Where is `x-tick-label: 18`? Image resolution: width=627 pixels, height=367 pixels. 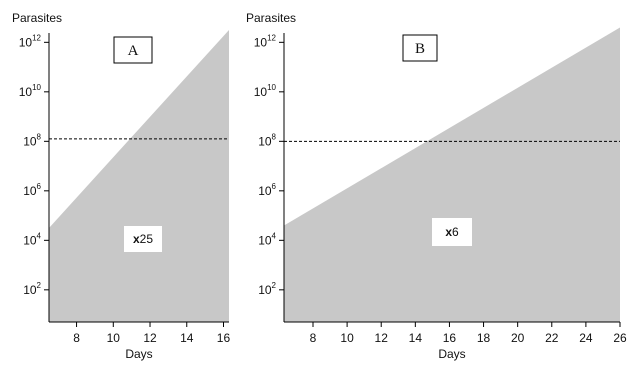
x-tick-label: 18 is located at coordinates (484, 338).